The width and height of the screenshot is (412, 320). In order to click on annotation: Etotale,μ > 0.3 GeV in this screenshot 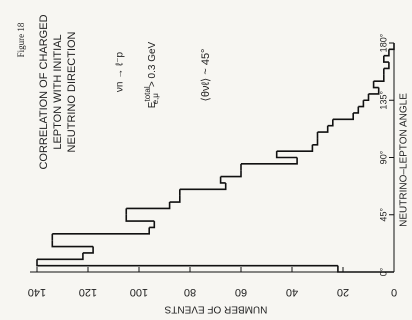, I will do `click(151, 74)`.